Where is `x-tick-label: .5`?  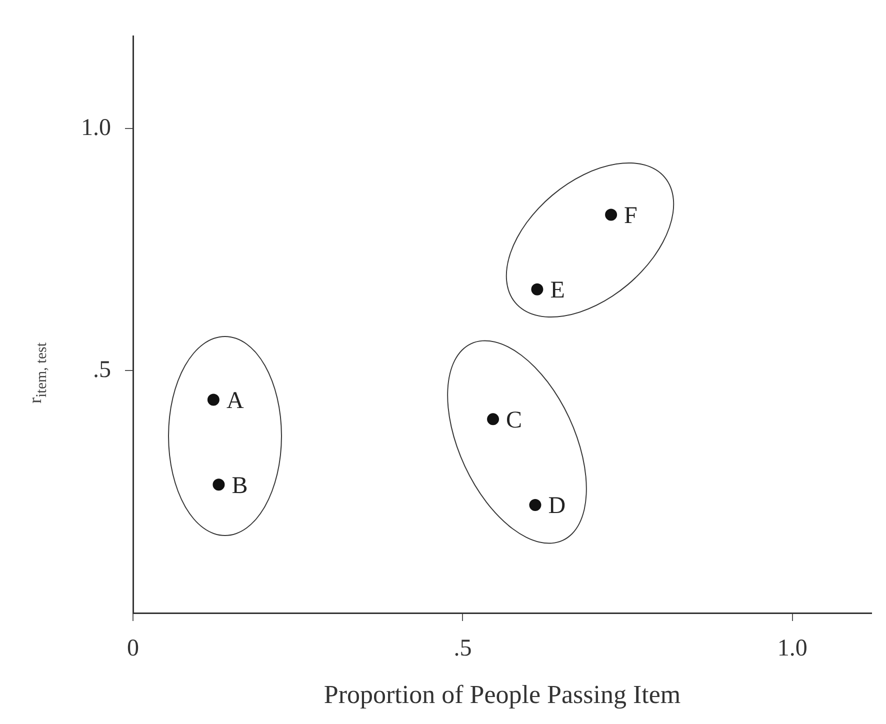
x-tick-label: .5 is located at coordinates (463, 649).